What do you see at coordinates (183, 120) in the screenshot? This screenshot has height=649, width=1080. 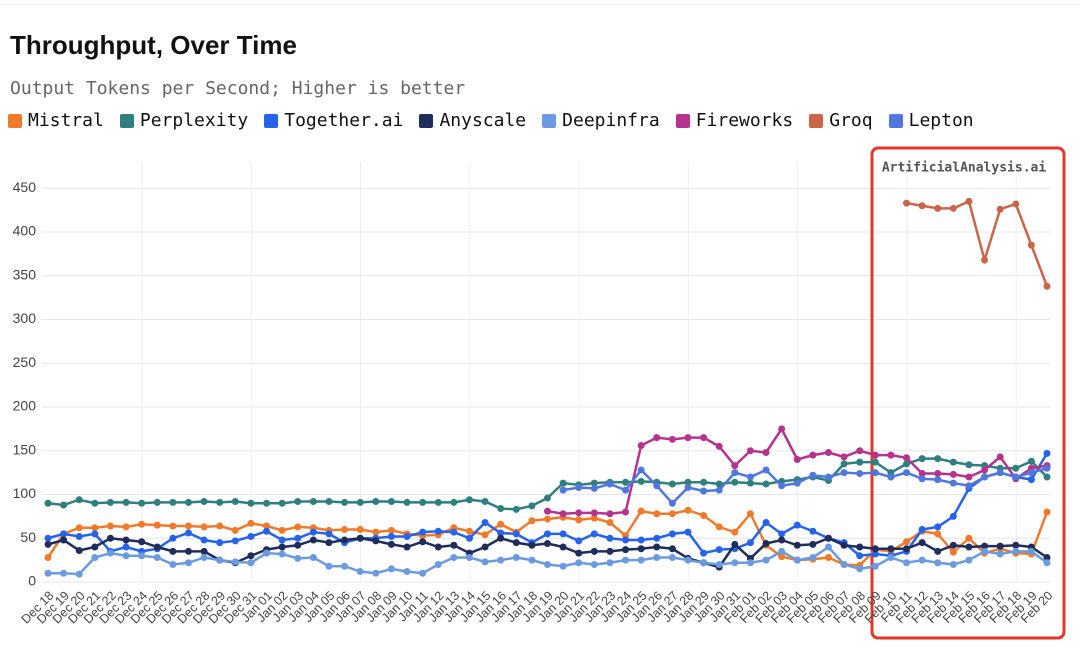 I see `legend-item: Perplexity` at bounding box center [183, 120].